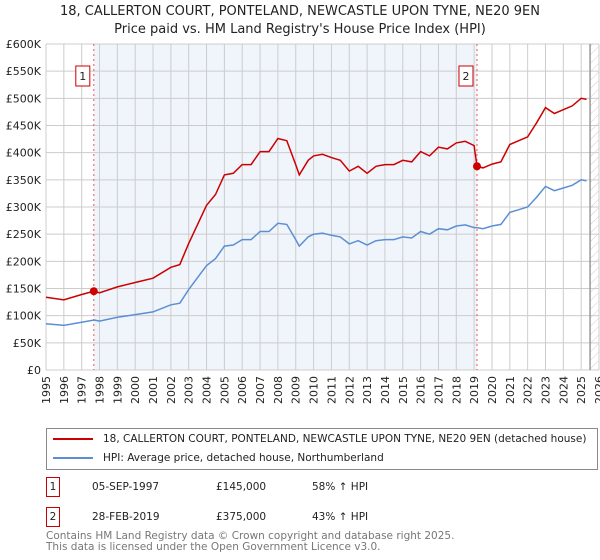 The image size is (600, 560). Describe the element at coordinates (53, 517) in the screenshot. I see `sale-badge: 2` at that location.